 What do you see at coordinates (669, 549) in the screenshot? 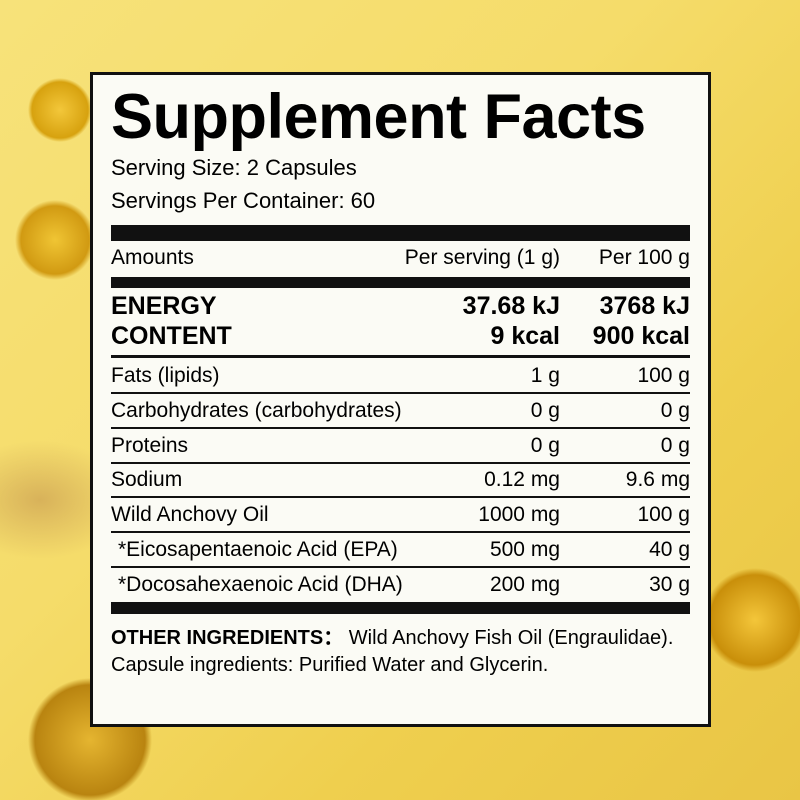
I see `per-100g-value: 40 g` at bounding box center [669, 549].